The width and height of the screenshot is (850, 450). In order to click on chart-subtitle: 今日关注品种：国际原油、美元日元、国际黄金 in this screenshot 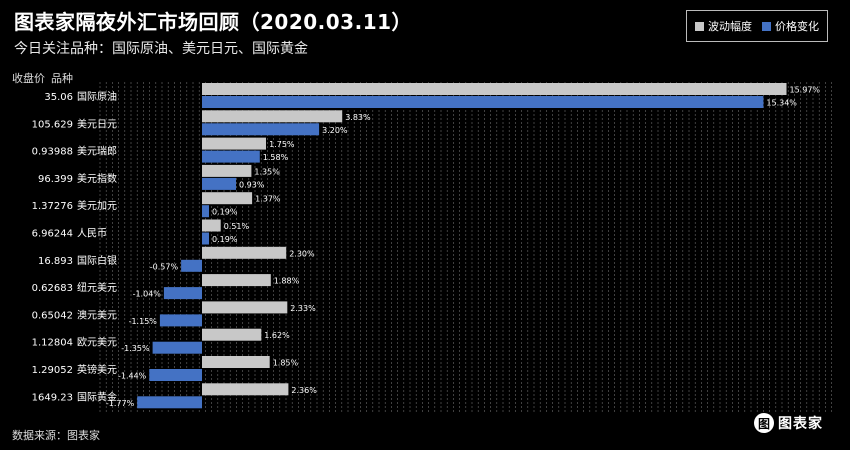, I will do `click(161, 49)`.